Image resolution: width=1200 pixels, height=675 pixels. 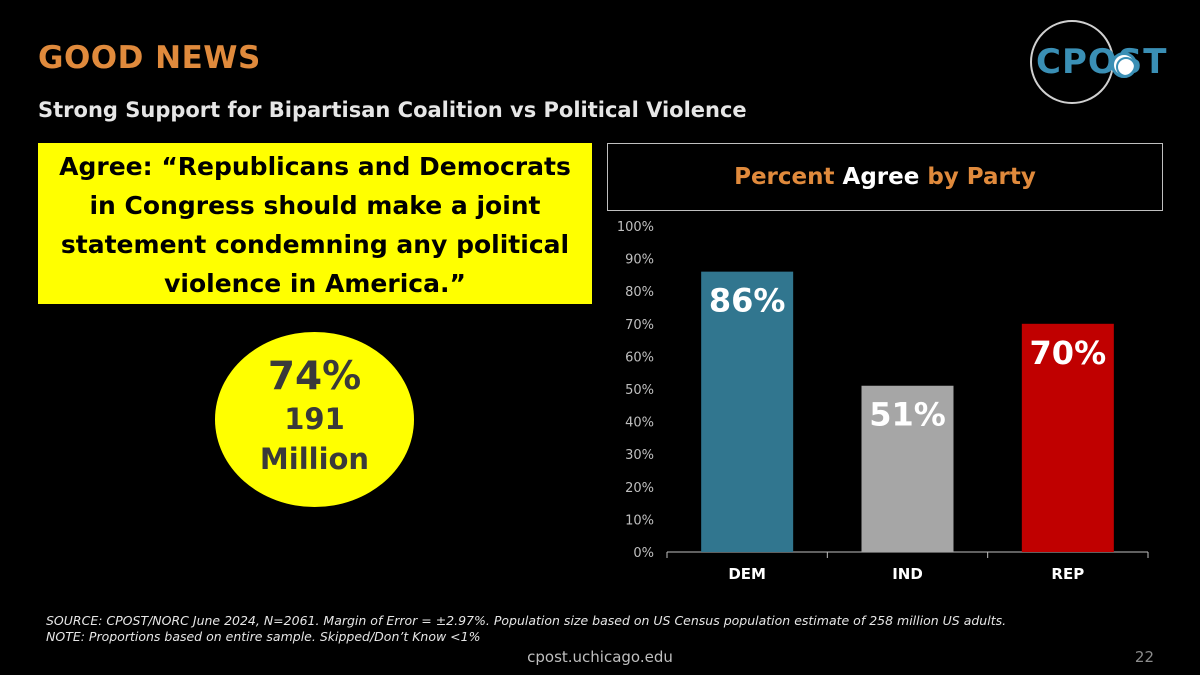 What do you see at coordinates (639, 520) in the screenshot?
I see `y-tick-label: 10%` at bounding box center [639, 520].